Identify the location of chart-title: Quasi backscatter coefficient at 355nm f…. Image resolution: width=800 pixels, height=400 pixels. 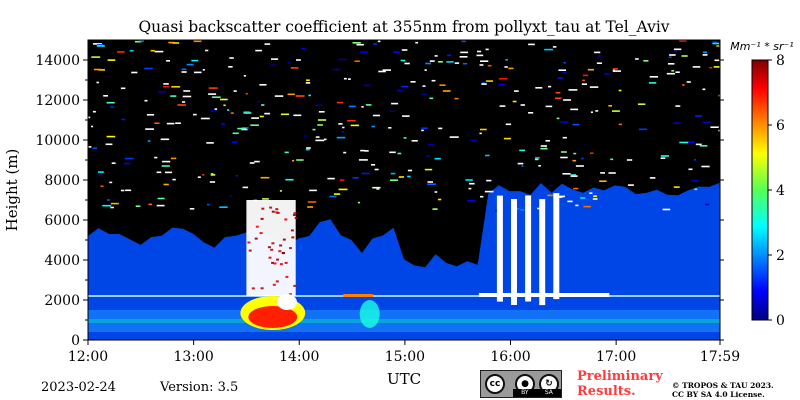
(403, 27).